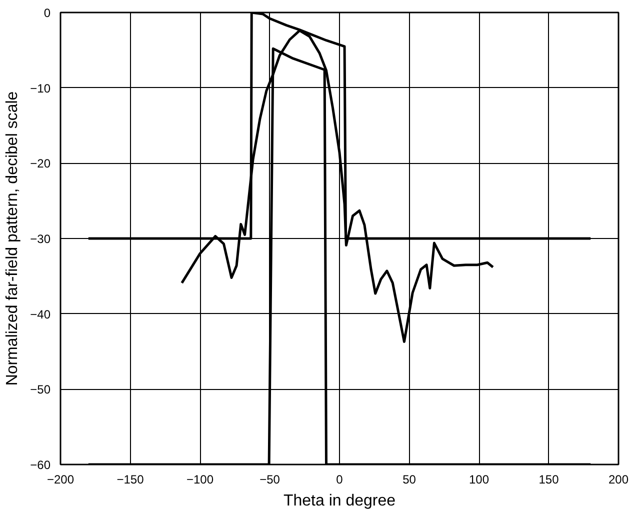  Describe the element at coordinates (40, 163) in the screenshot. I see `y-tick-label: −20` at that location.